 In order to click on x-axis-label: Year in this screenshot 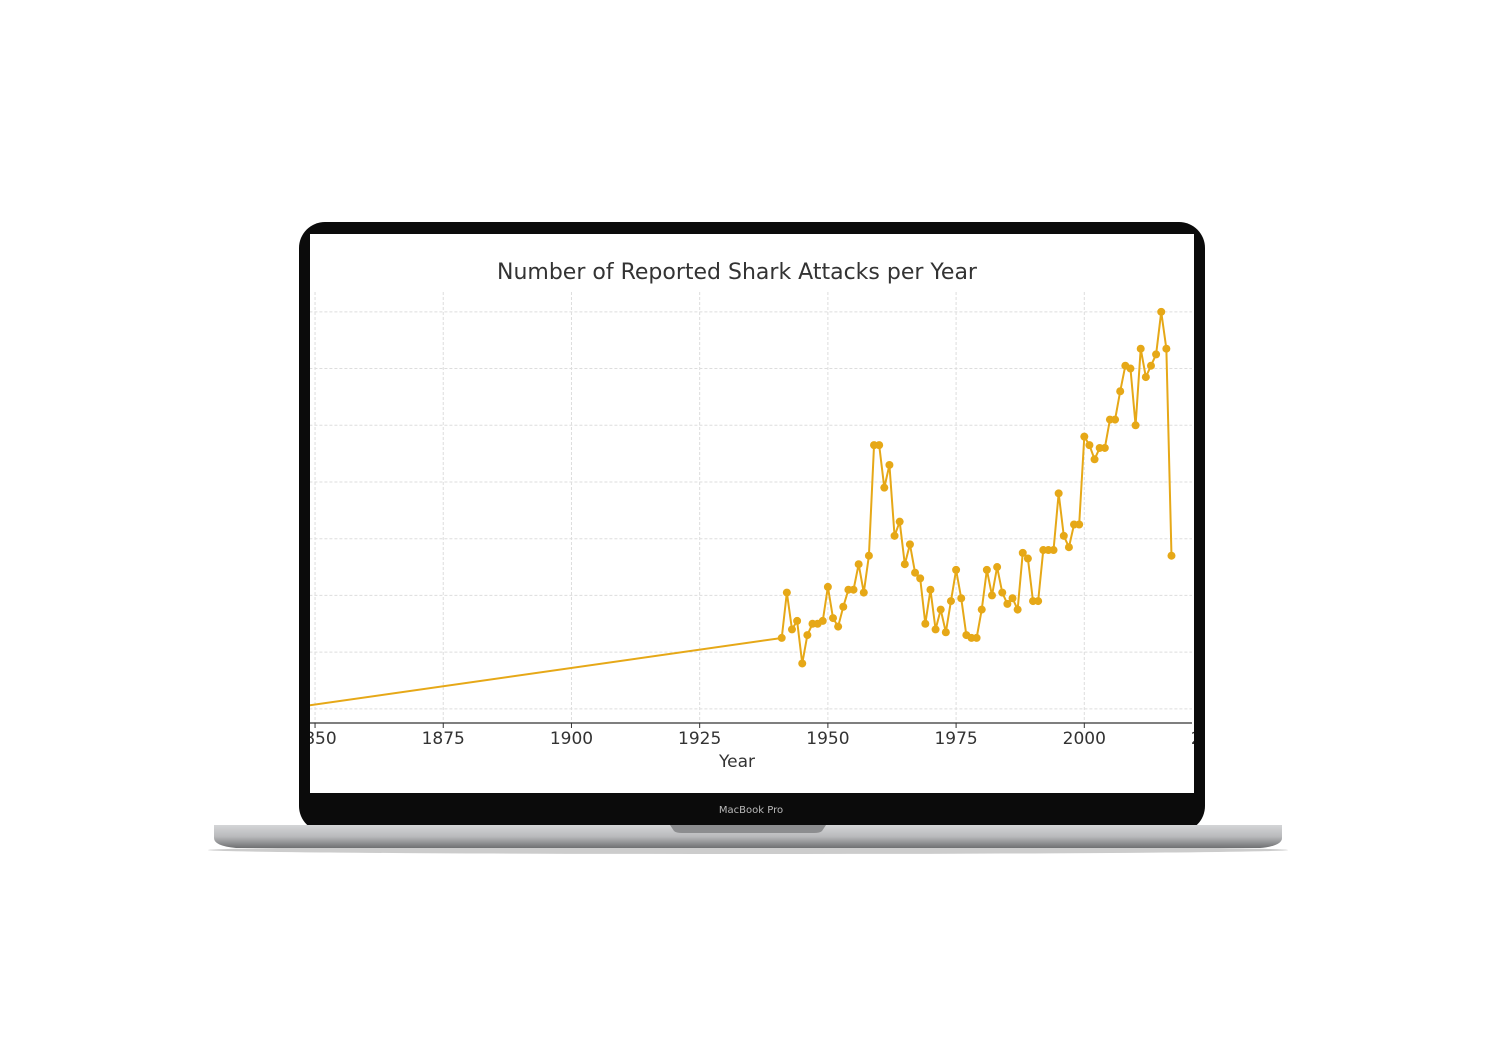, I will do `click(736, 762)`.